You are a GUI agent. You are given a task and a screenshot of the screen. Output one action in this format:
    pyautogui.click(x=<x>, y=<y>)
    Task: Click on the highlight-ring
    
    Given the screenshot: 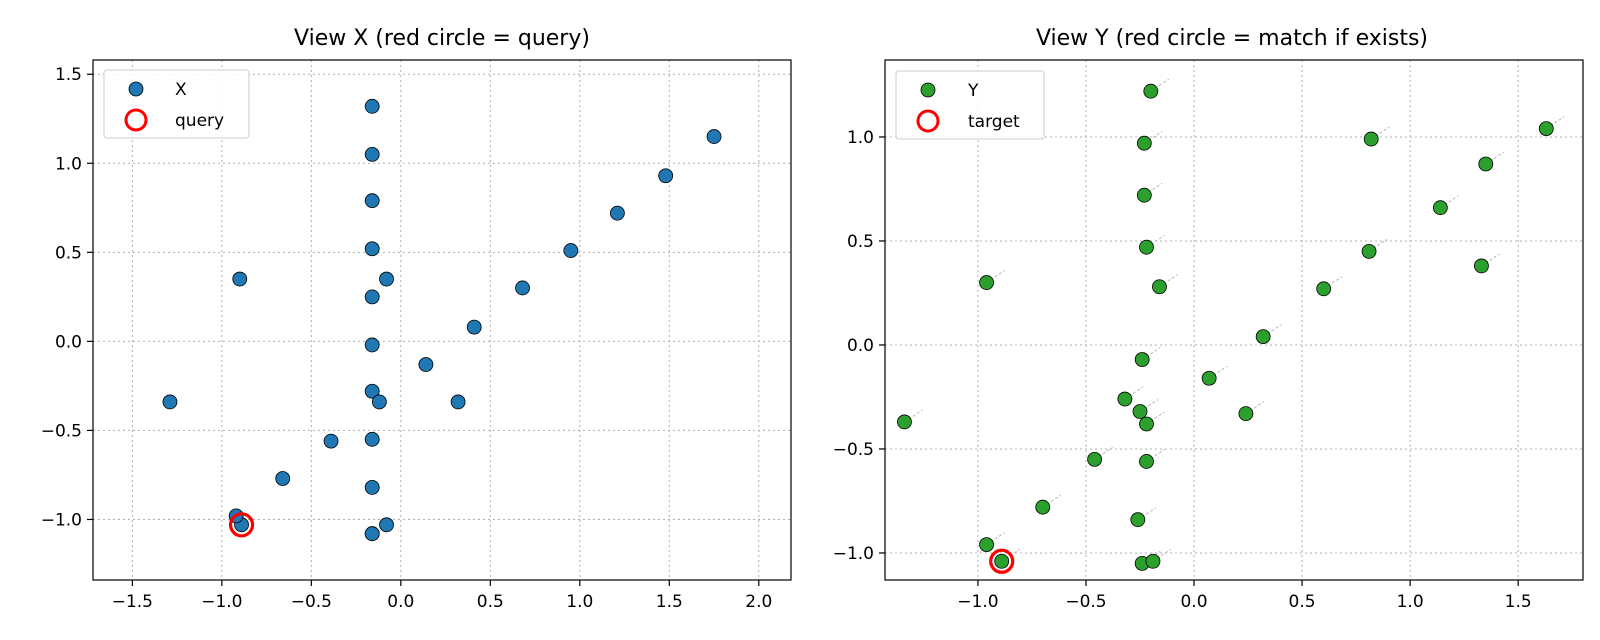 What is the action you would take?
    pyautogui.click(x=1002, y=561)
    